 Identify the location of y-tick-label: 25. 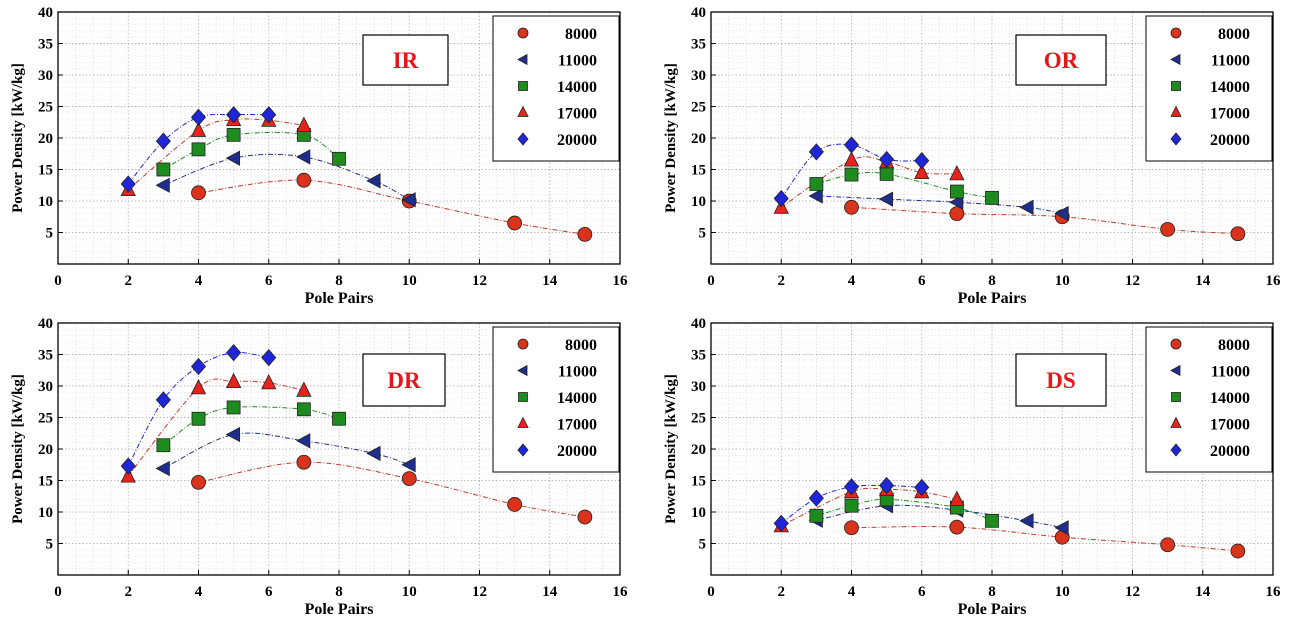
(698, 108).